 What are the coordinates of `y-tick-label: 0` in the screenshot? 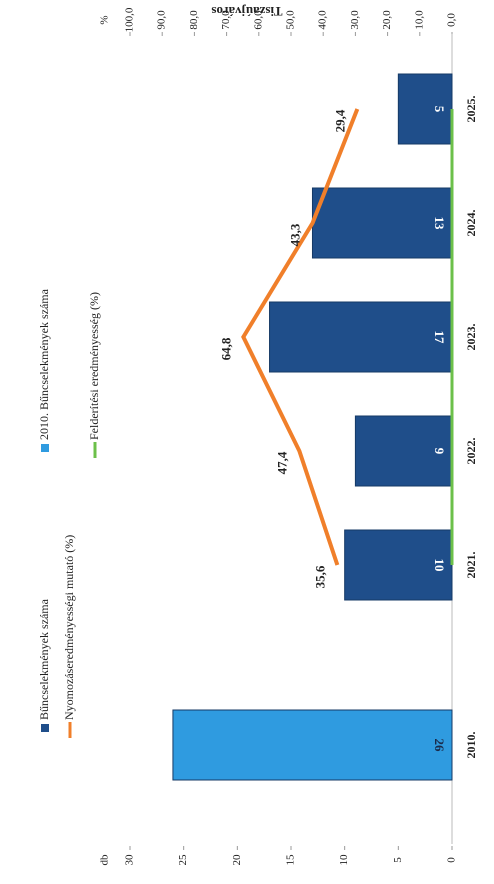 It's located at (452, 860).